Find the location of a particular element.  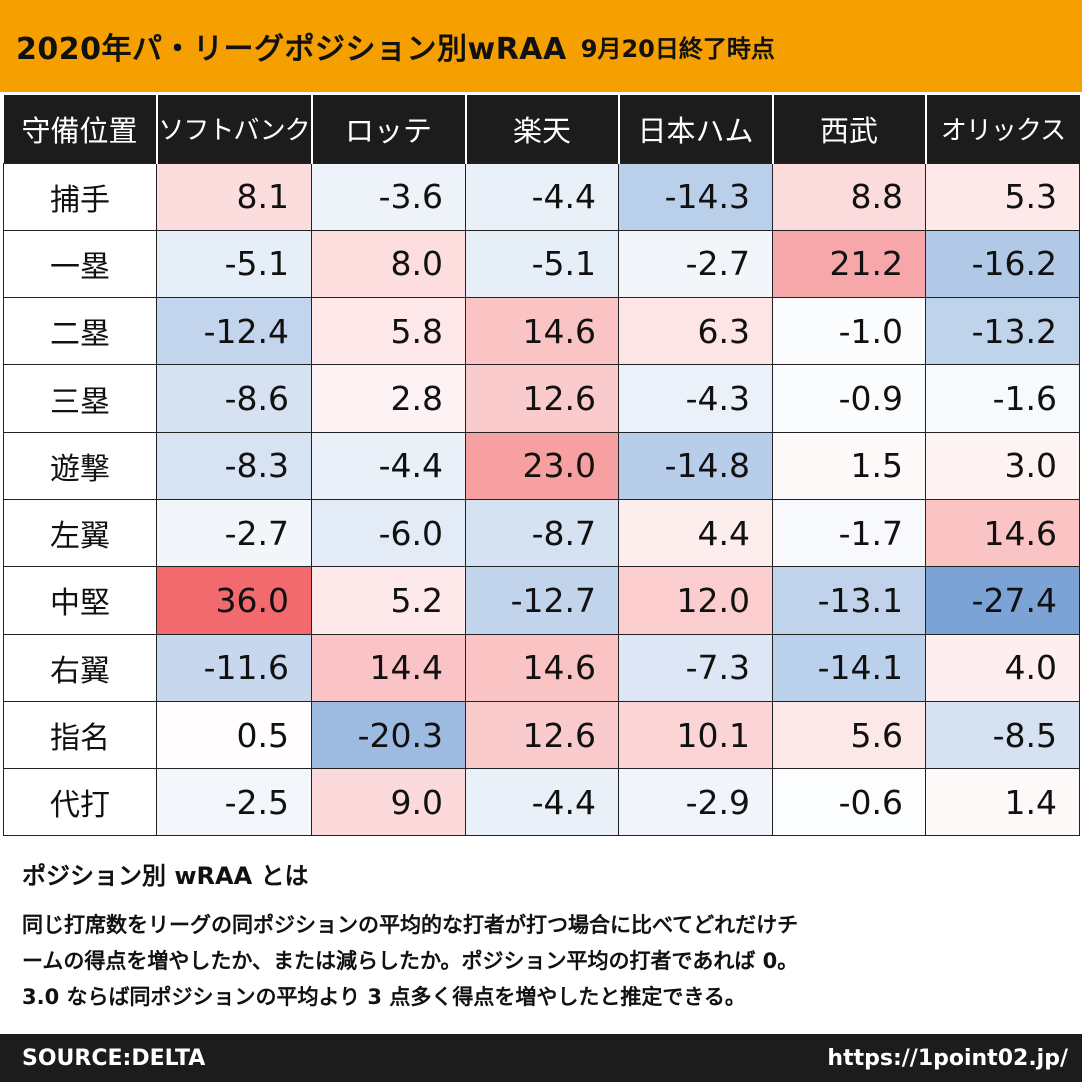

table-header-row: 守備位置 ソフトバンク ロッテ 楽天 日本ハム 西武 オリックス is located at coordinates (541, 129).